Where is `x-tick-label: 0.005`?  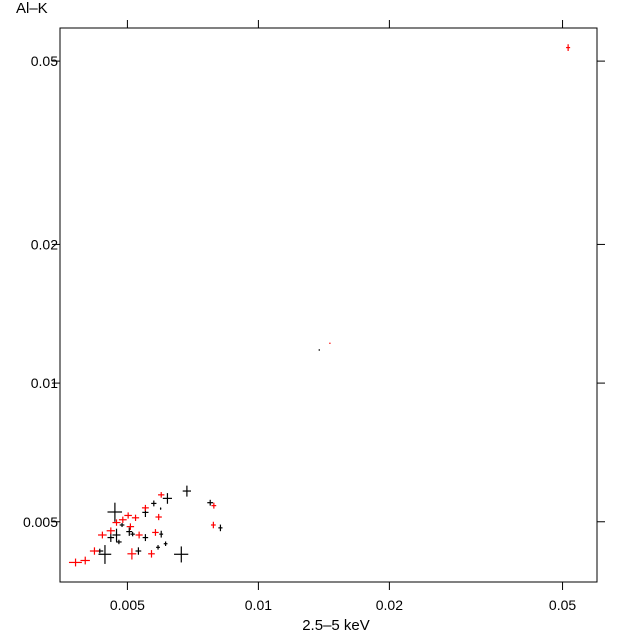
x-tick-label: 0.005 is located at coordinates (127, 605).